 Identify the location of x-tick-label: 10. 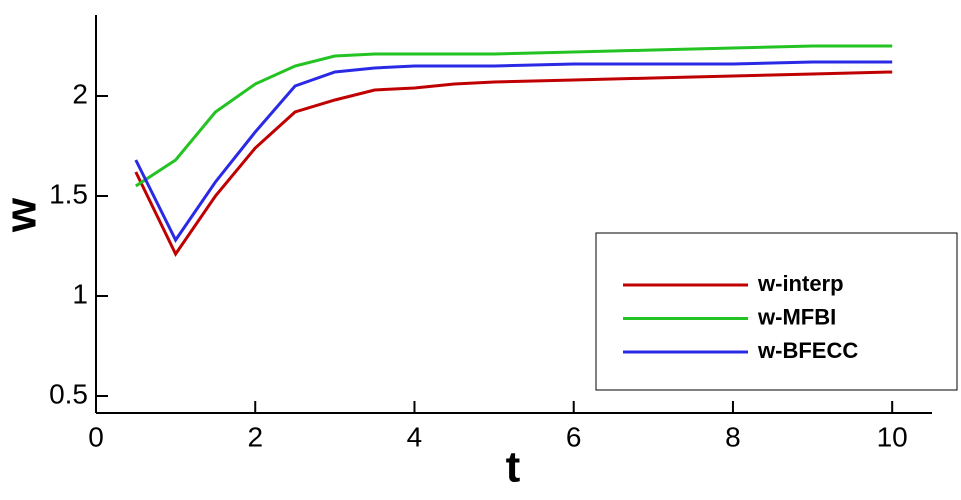
(892, 436).